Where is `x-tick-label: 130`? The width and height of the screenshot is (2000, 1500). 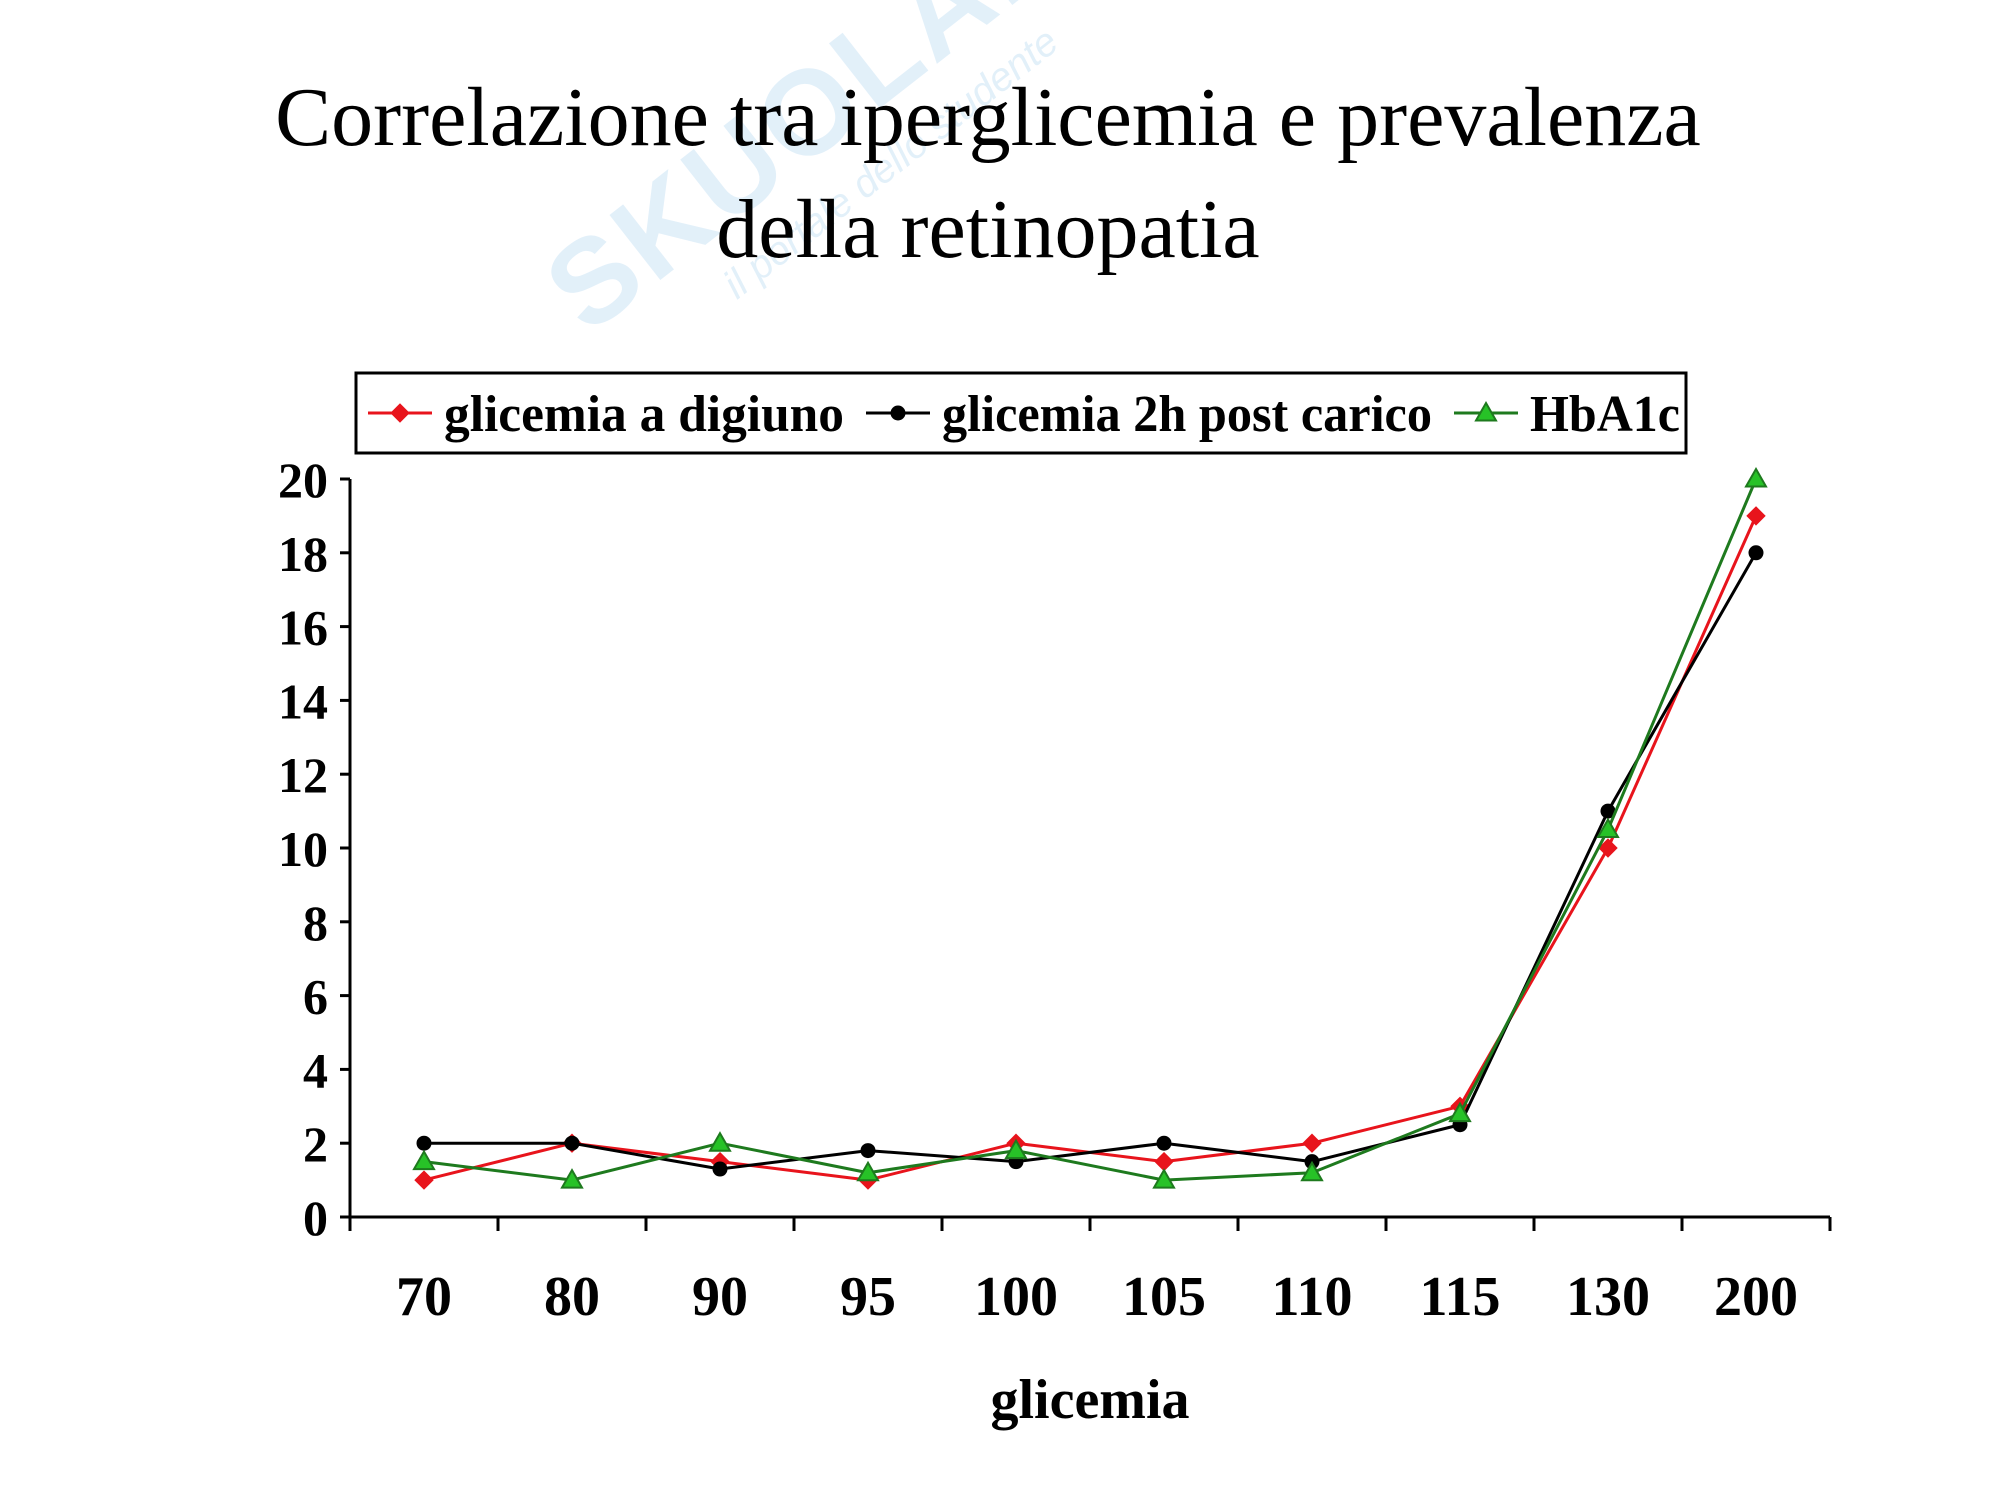 x-tick-label: 130 is located at coordinates (1608, 1297).